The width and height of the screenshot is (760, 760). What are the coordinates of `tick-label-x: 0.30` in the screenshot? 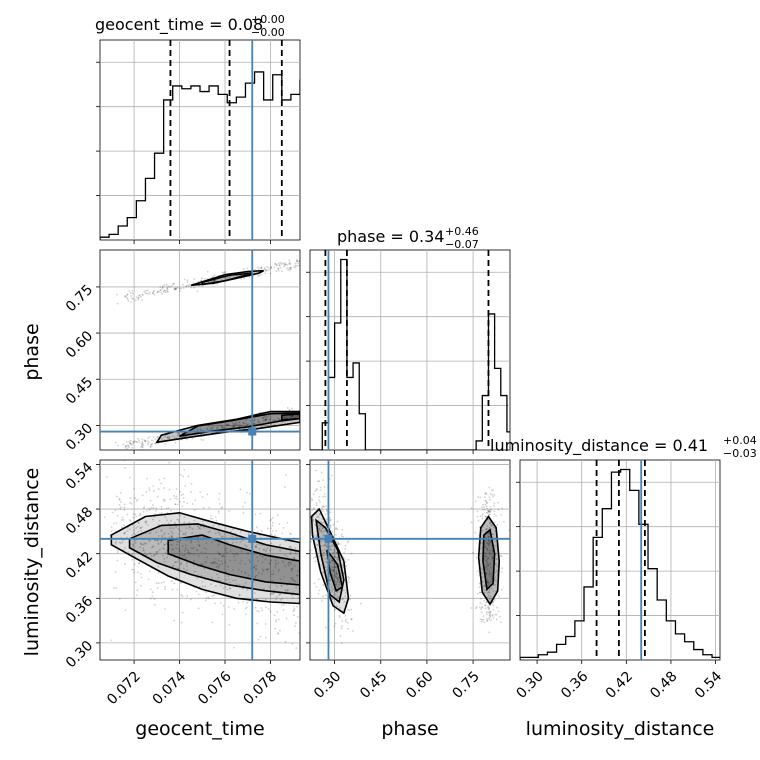 It's located at (327, 684).